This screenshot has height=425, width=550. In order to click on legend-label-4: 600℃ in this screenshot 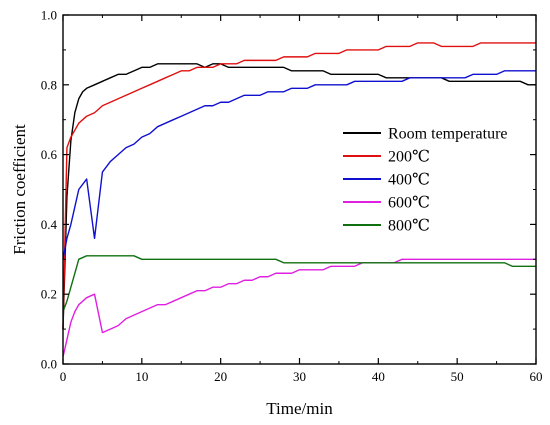, I will do `click(409, 203)`.